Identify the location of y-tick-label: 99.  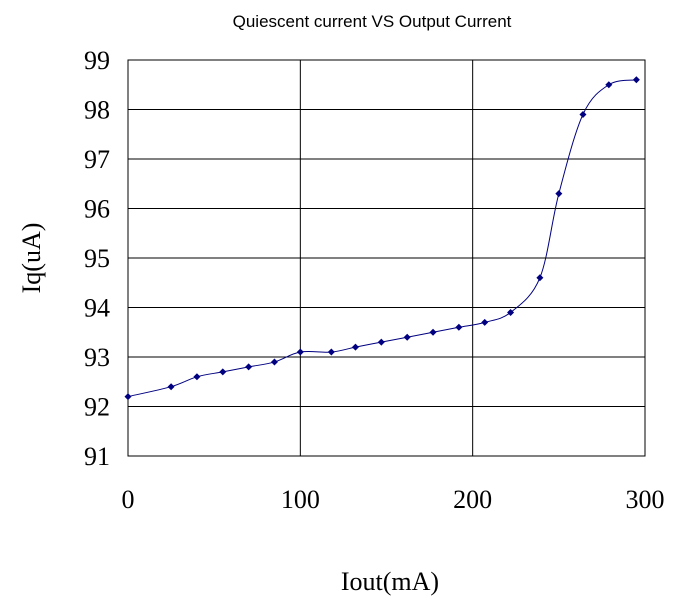
(97, 60).